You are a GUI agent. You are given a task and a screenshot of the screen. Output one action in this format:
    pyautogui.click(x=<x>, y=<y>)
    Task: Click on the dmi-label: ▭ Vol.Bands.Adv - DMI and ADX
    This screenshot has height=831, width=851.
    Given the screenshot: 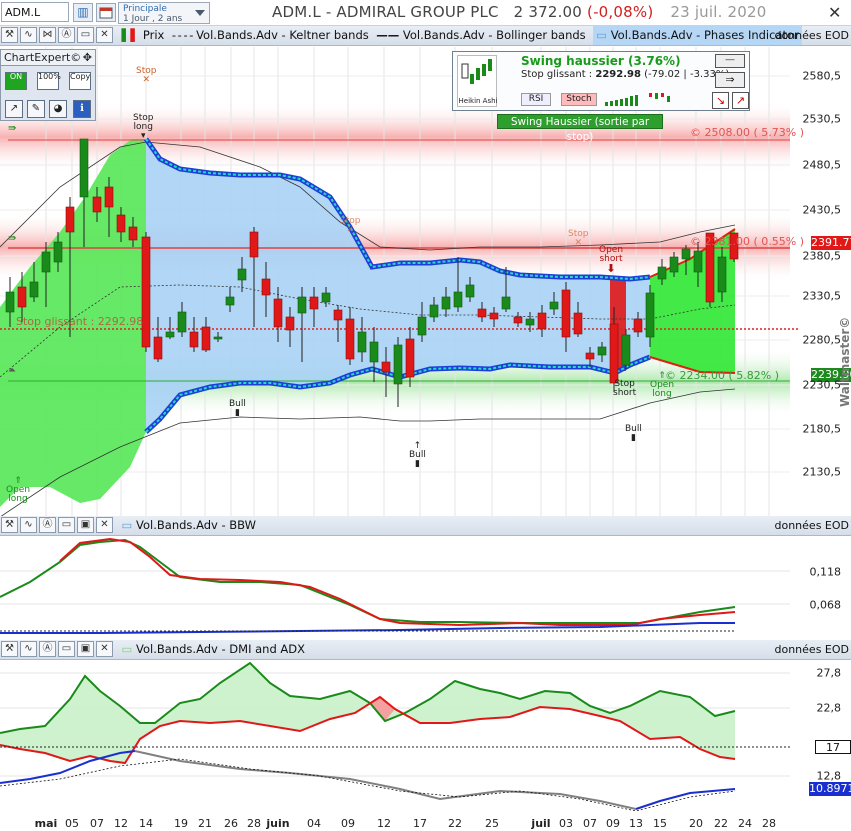 What is the action you would take?
    pyautogui.click(x=213, y=649)
    